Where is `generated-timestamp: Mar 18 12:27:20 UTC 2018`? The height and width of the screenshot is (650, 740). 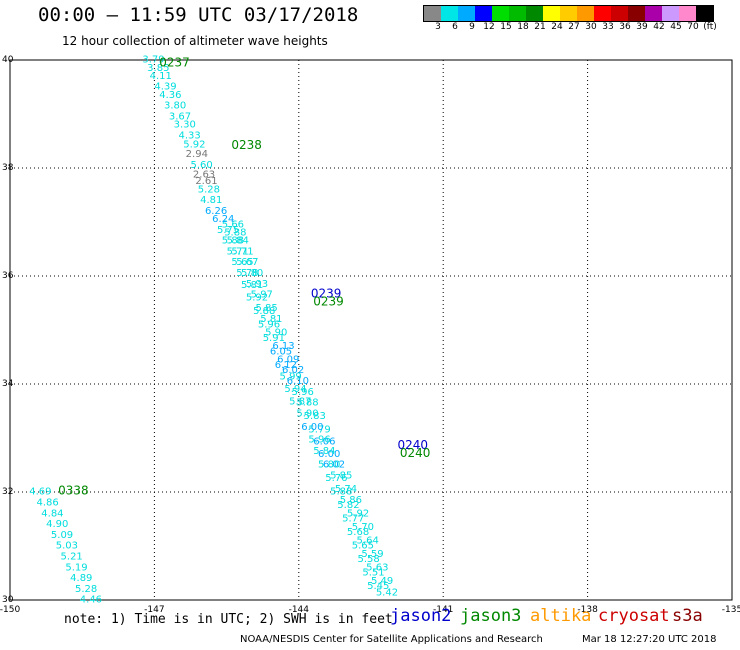
generated-timestamp: Mar 18 12:27:20 UTC 2018 is located at coordinates (649, 639).